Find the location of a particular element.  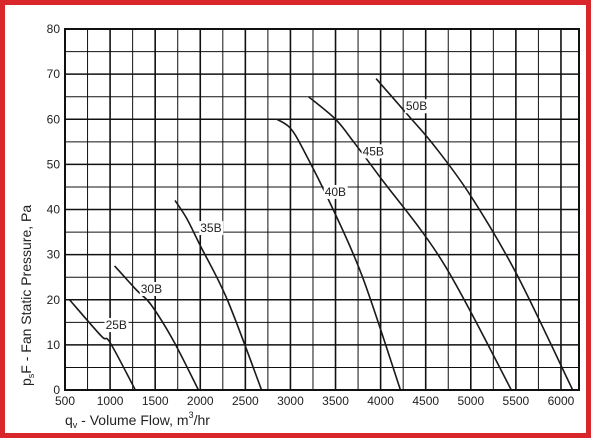

y-tick-label: 0 is located at coordinates (56, 390).